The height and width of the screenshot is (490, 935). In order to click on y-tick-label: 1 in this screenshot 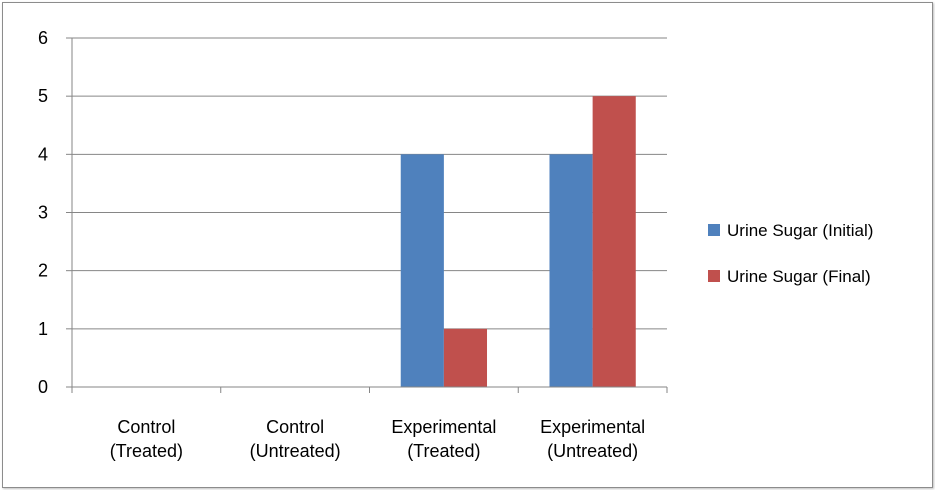, I will do `click(43, 329)`.